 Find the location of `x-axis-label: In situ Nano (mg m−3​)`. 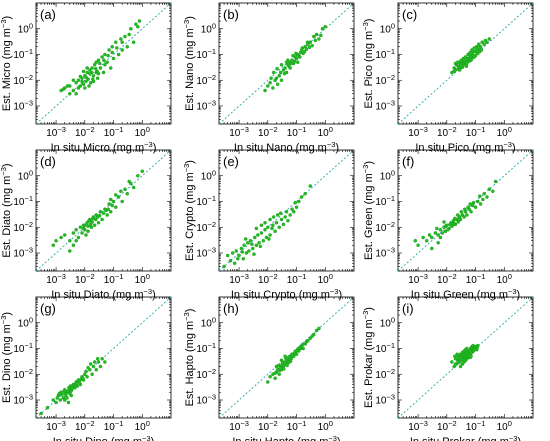

x-axis-label: In situ Nano (mg m−3​) is located at coordinates (286, 147).